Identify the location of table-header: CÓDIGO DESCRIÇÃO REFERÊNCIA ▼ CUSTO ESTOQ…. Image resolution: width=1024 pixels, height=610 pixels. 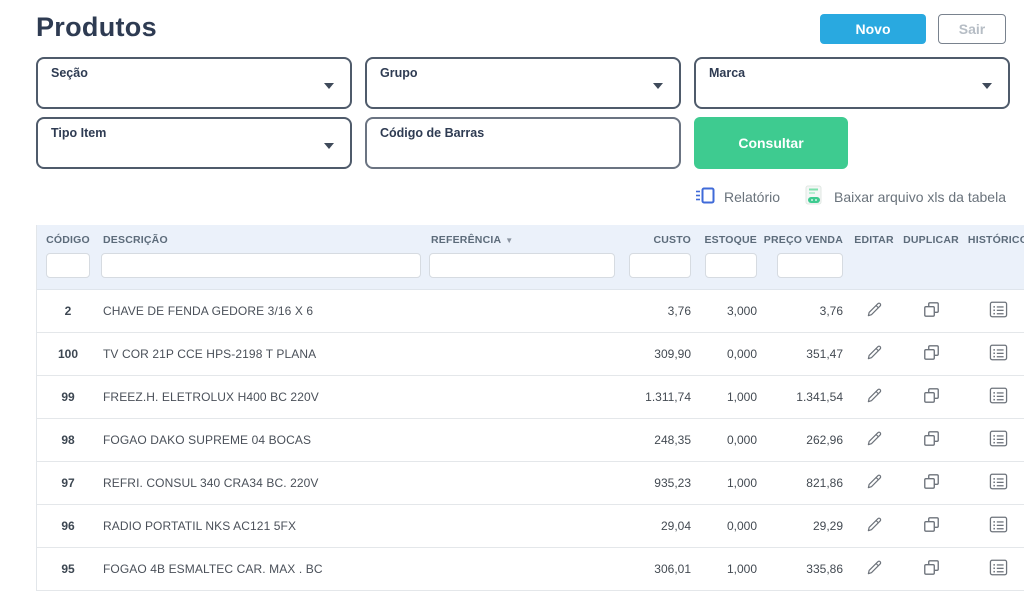
(530, 257).